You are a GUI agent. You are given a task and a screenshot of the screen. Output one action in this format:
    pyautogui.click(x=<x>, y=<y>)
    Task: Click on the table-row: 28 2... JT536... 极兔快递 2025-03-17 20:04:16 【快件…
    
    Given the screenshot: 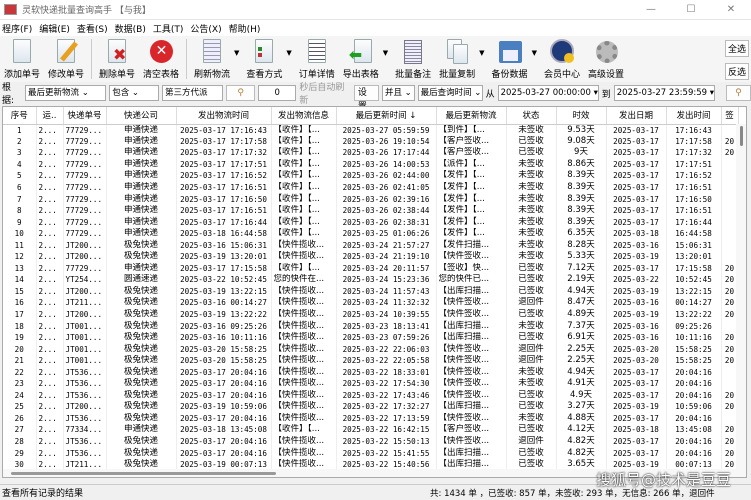 What is the action you would take?
    pyautogui.click(x=371, y=441)
    